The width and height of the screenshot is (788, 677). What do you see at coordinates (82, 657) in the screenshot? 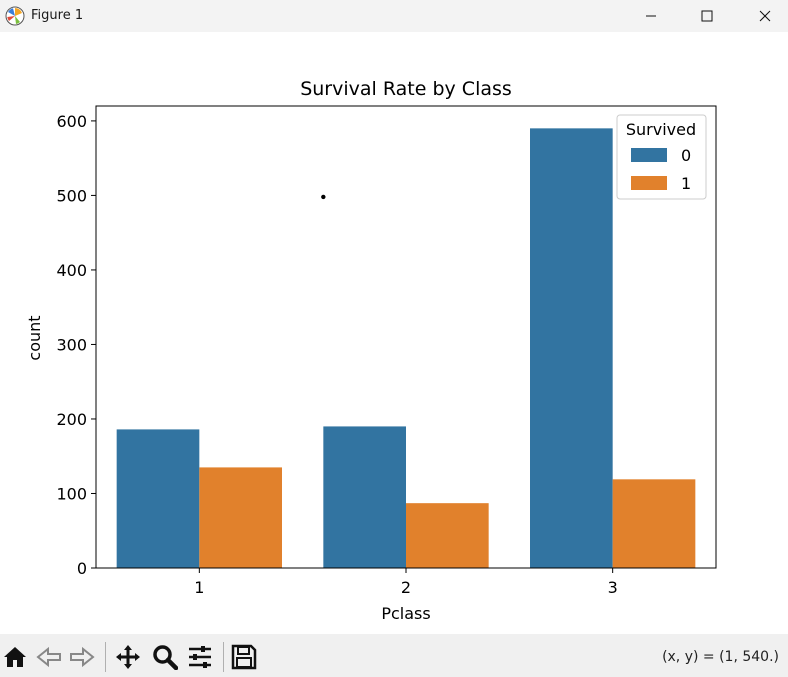
I see `forward-icon` at bounding box center [82, 657].